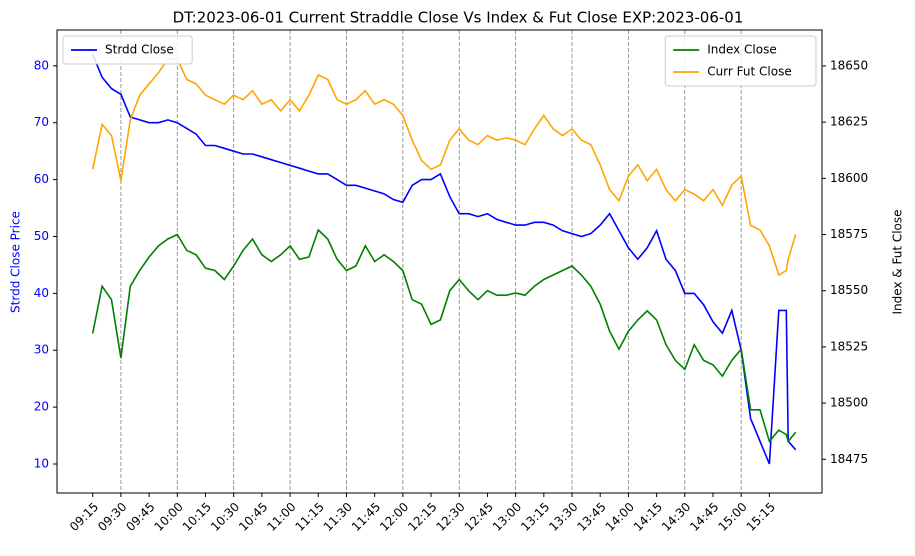 Image resolution: width=915 pixels, height=556 pixels. Describe the element at coordinates (450, 517) in the screenshot. I see `x-tick-label: 12:30` at that location.